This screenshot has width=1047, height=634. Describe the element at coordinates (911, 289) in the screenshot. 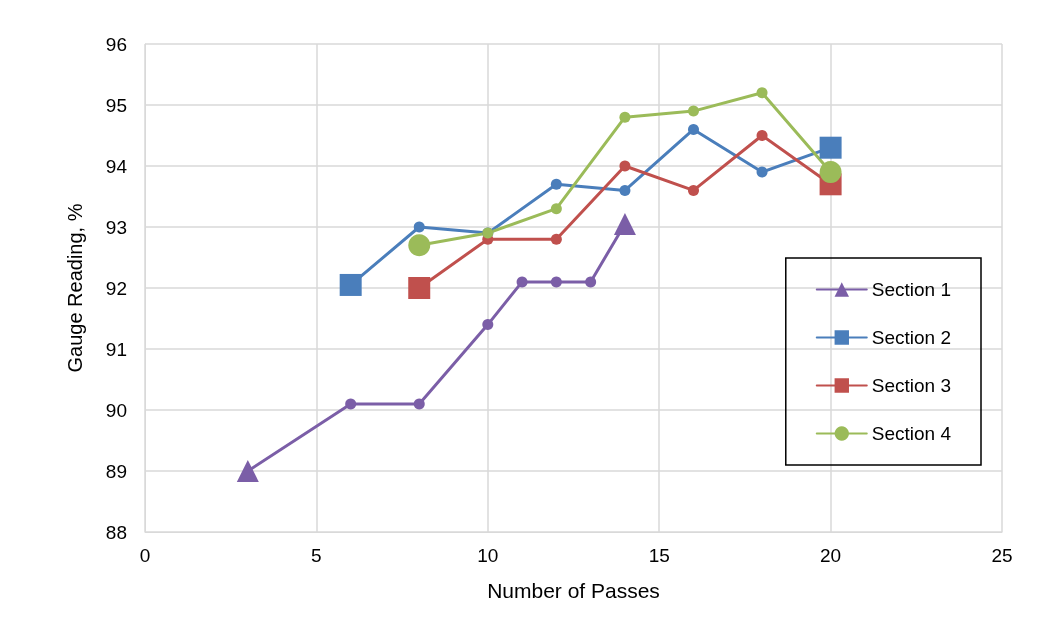

I see `legend-label: Section 1` at that location.